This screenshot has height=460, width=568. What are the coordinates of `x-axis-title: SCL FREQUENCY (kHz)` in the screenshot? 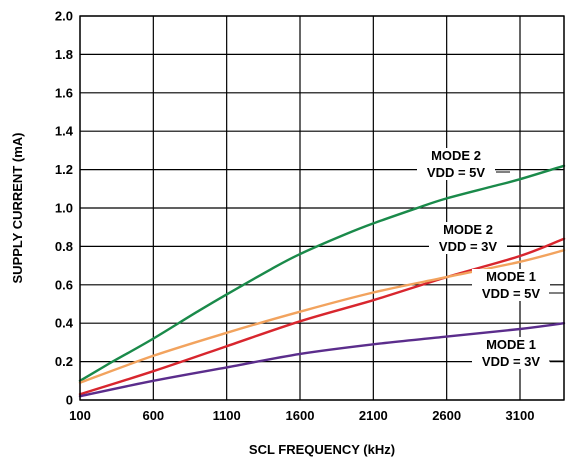 It's located at (322, 449).